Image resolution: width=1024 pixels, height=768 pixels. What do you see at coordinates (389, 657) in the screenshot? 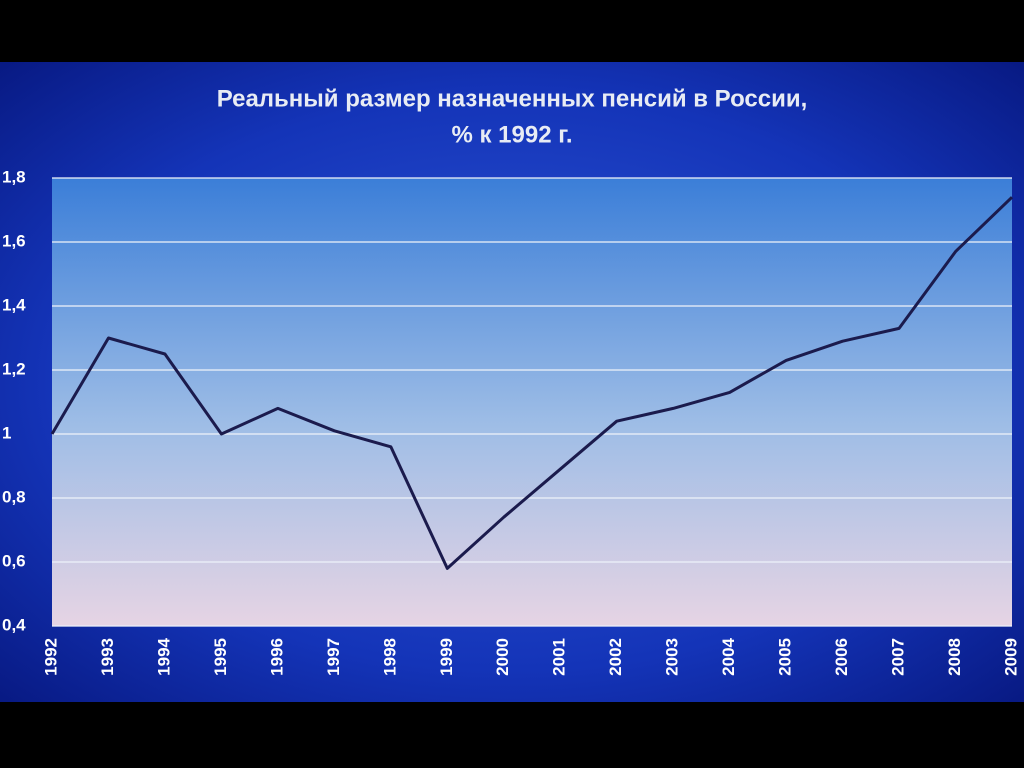
I see `x-tick-label: 1998` at bounding box center [389, 657].